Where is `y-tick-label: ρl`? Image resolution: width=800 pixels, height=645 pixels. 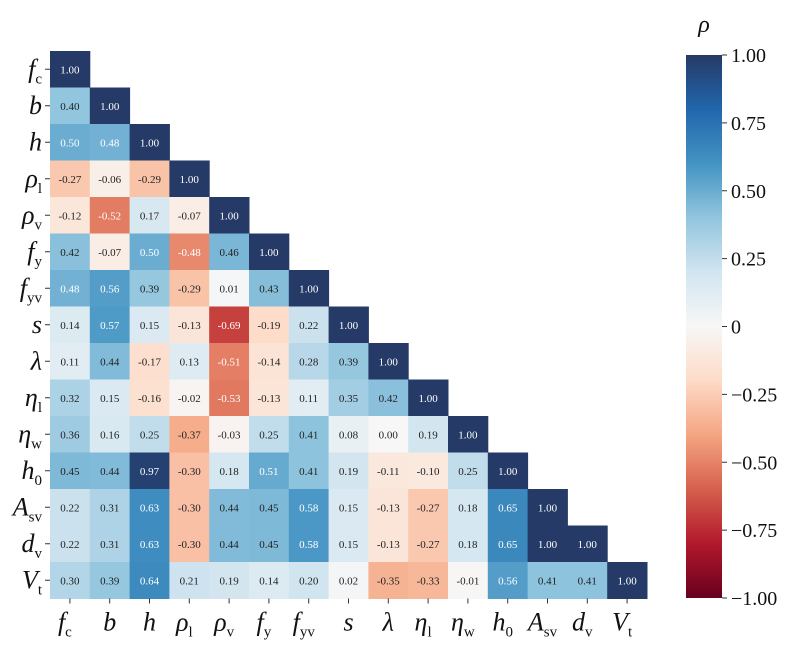 y-tick-label: ρl is located at coordinates (33, 180).